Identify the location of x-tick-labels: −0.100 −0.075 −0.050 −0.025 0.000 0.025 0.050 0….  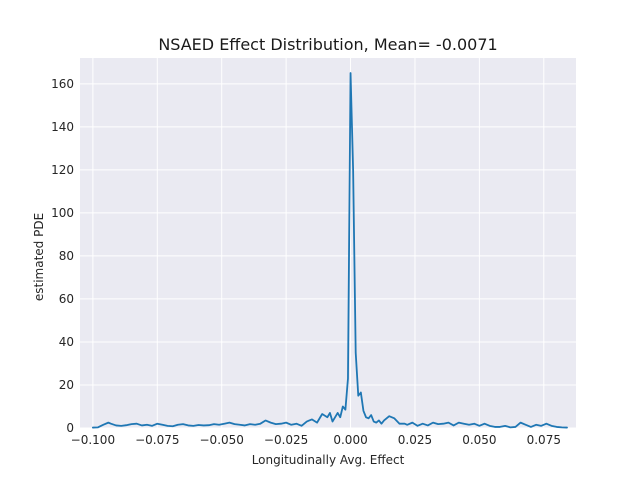
(316, 440).